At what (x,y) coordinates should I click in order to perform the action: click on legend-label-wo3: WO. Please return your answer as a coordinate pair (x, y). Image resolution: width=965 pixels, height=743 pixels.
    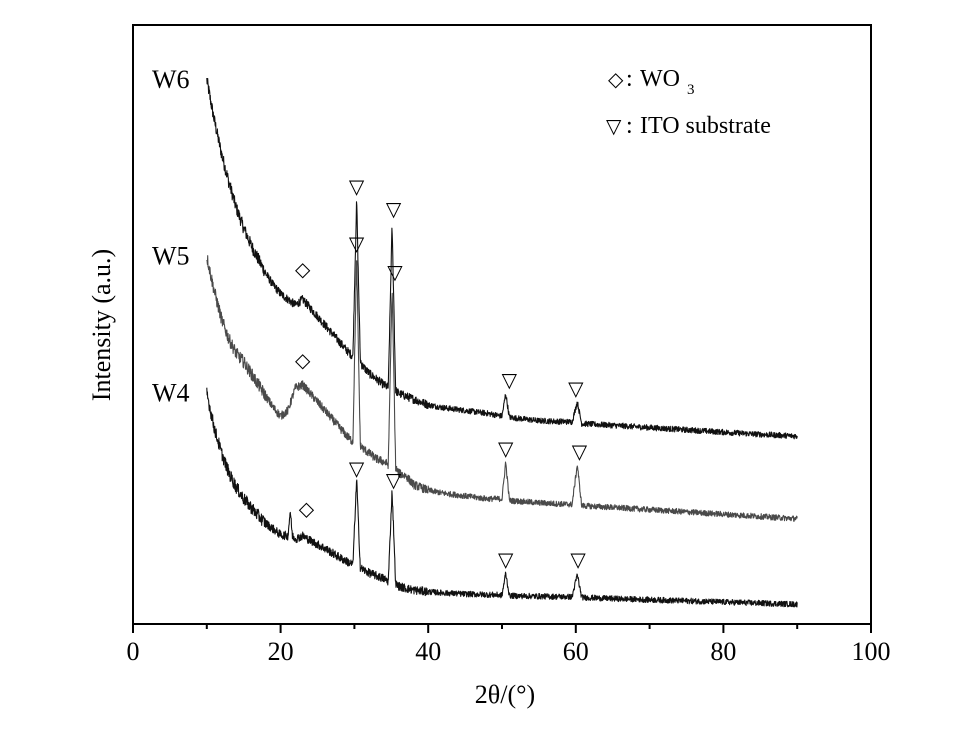
    Looking at the image, I should click on (660, 79).